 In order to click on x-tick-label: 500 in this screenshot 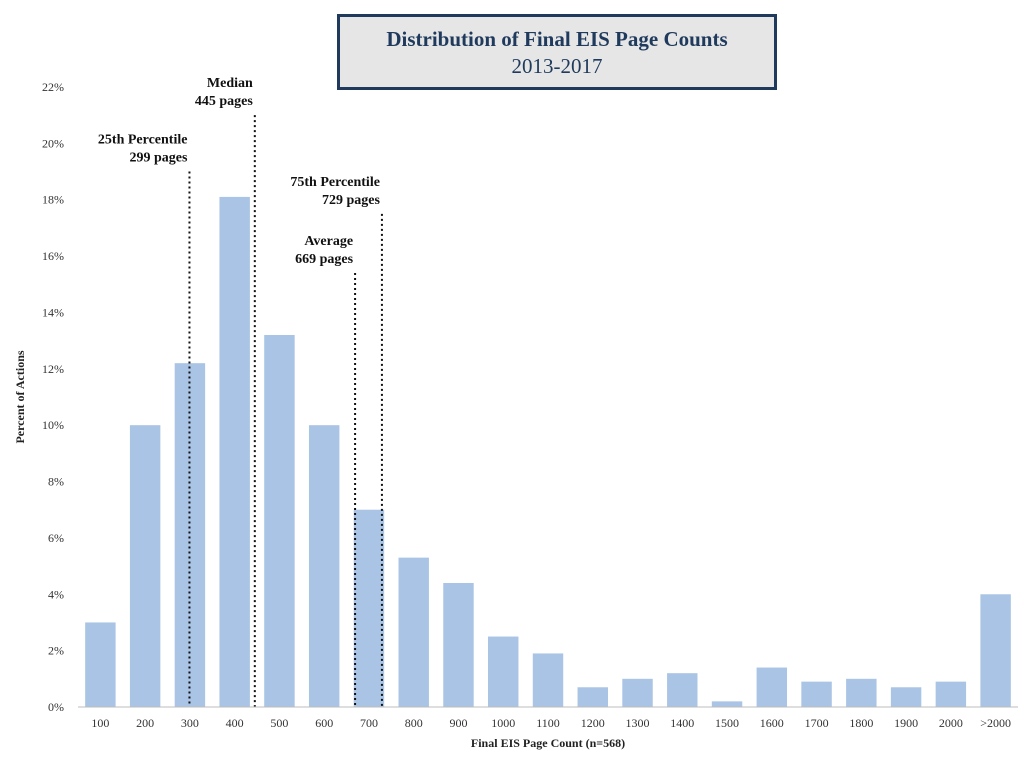, I will do `click(279, 723)`.